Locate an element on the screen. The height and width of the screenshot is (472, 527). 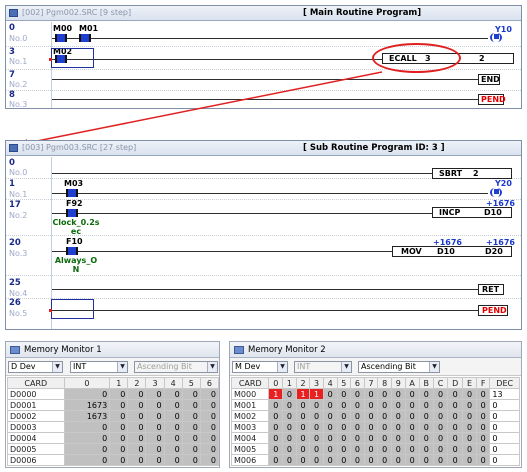
sub-step-0: 0 is located at coordinates (12, 163).